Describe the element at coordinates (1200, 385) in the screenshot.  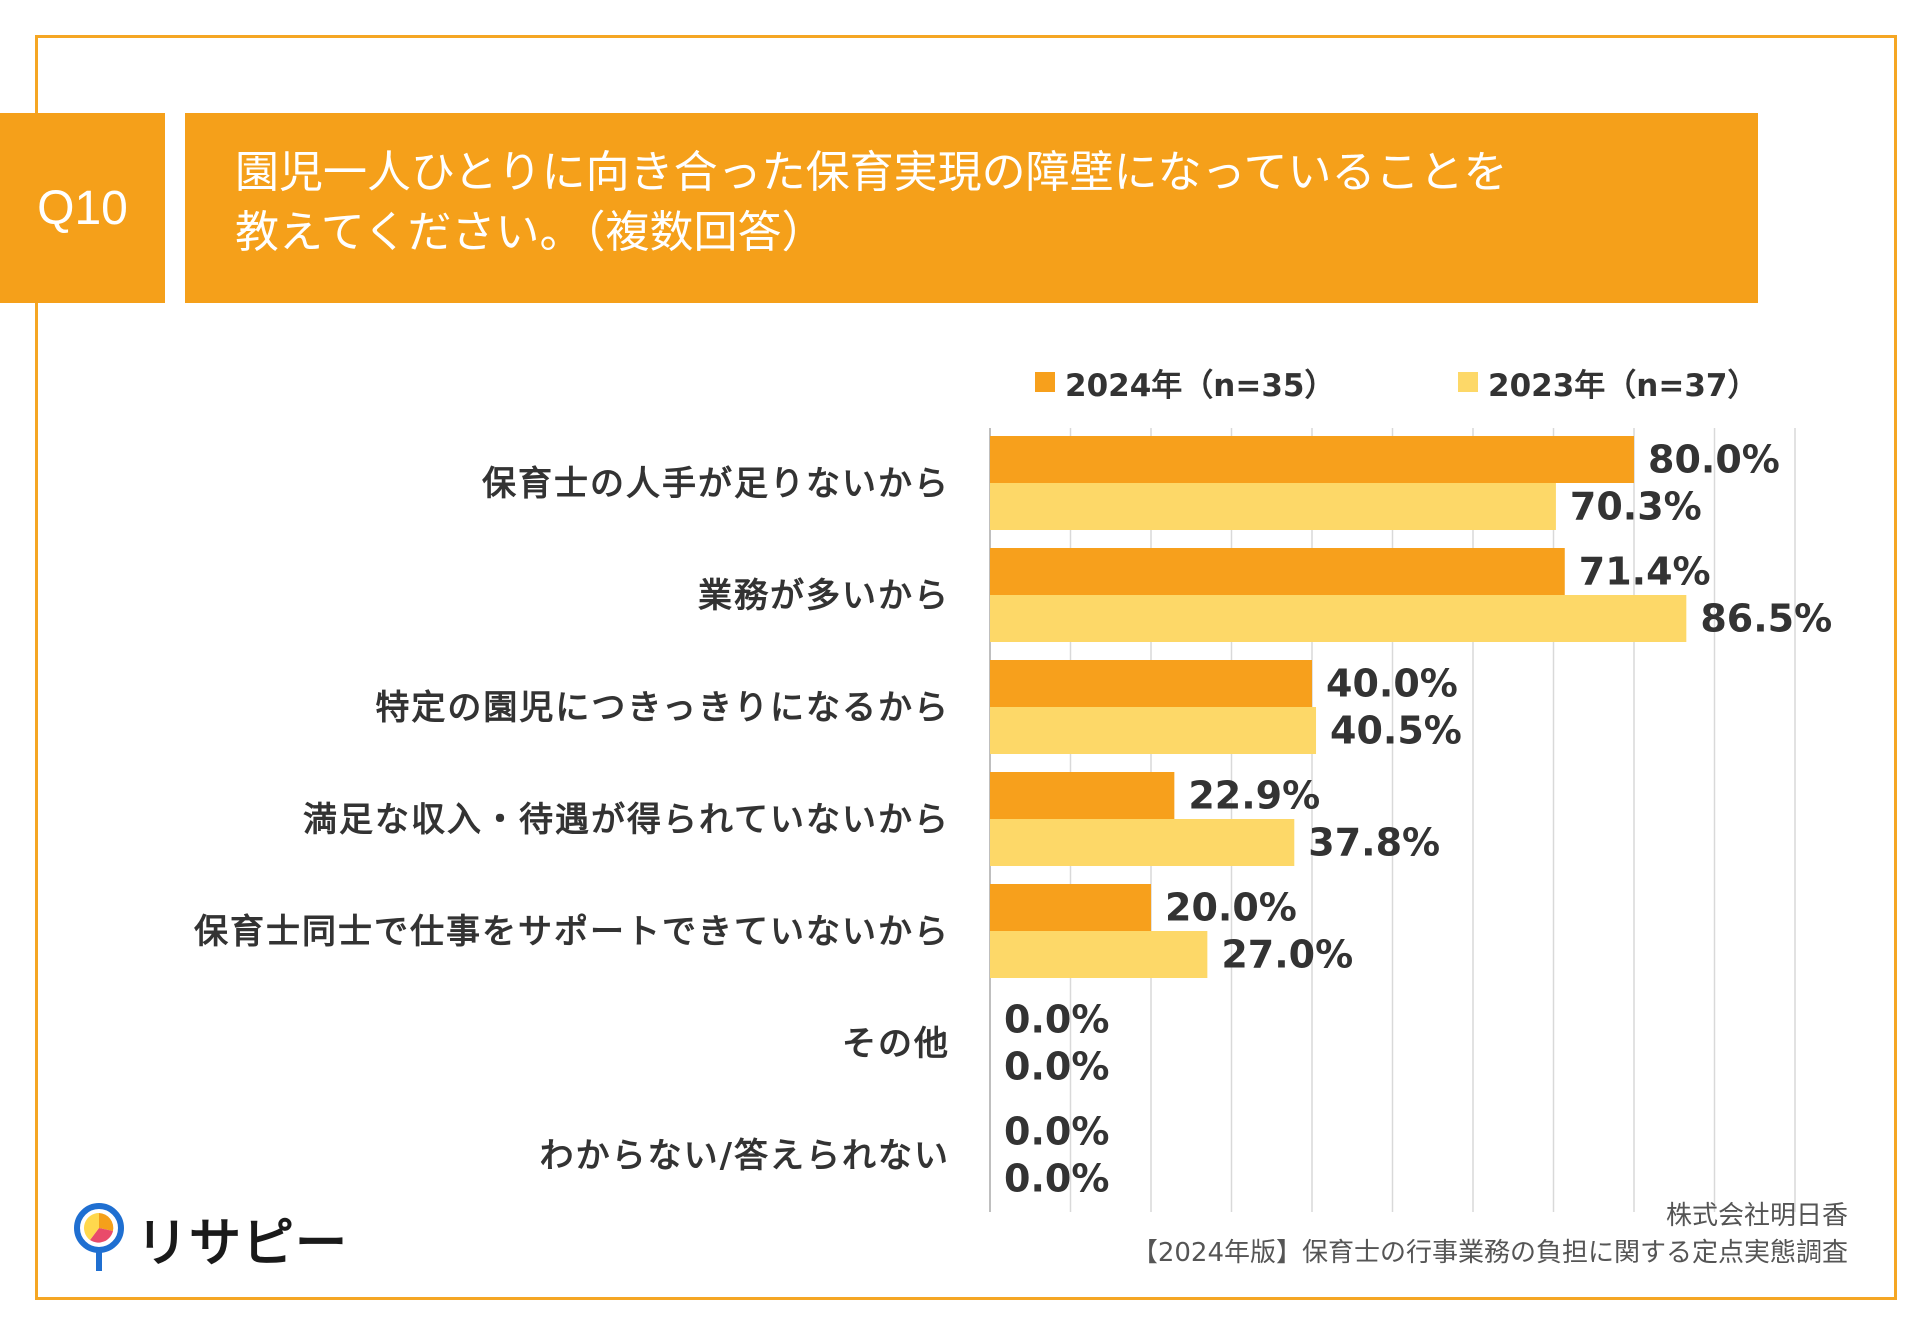
I see `legend-label-2024: 2024年（n=35）` at that location.